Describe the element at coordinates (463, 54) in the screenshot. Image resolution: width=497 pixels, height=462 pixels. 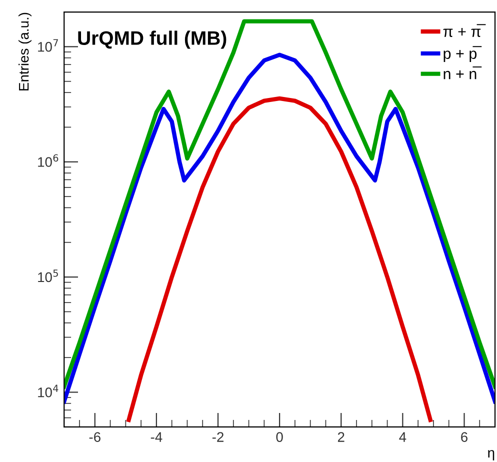
I see `legend-label: p + p̅` at that location.